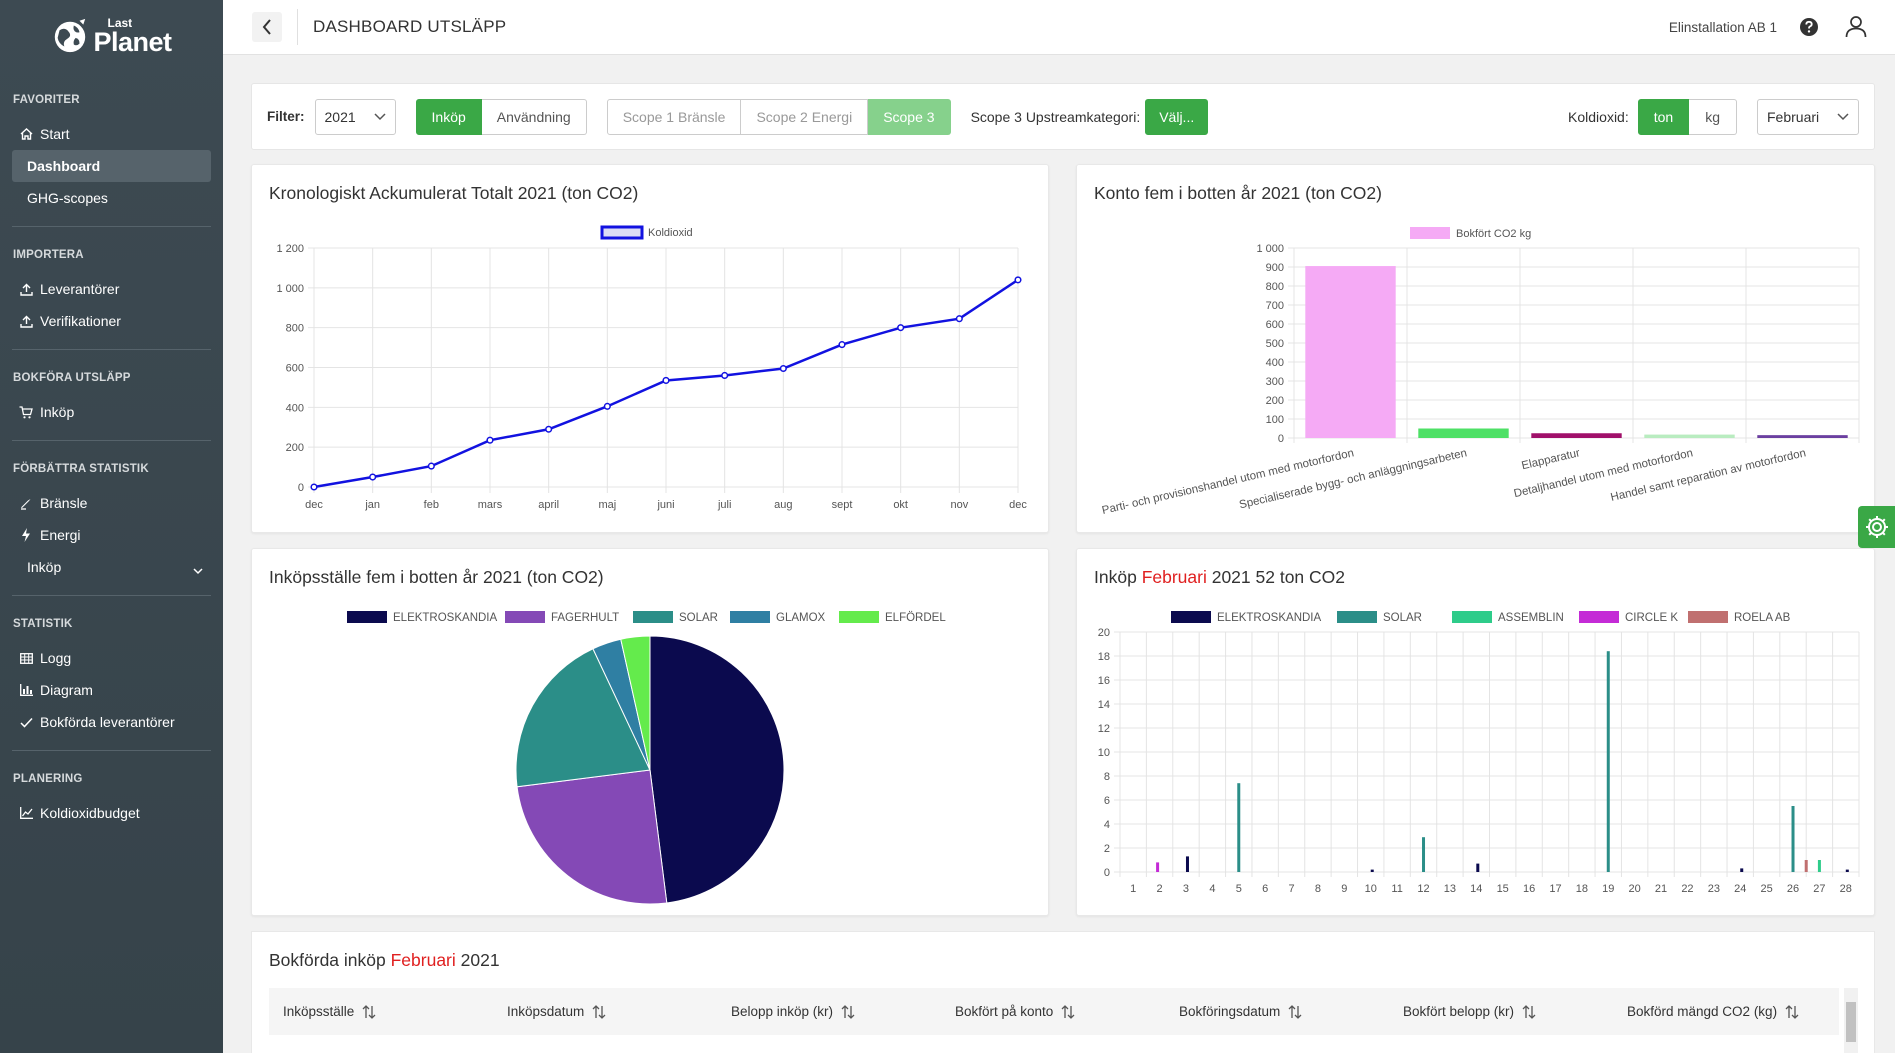 The image size is (1895, 1053). Describe the element at coordinates (286, 116) in the screenshot. I see `filter-label: Filter:` at that location.